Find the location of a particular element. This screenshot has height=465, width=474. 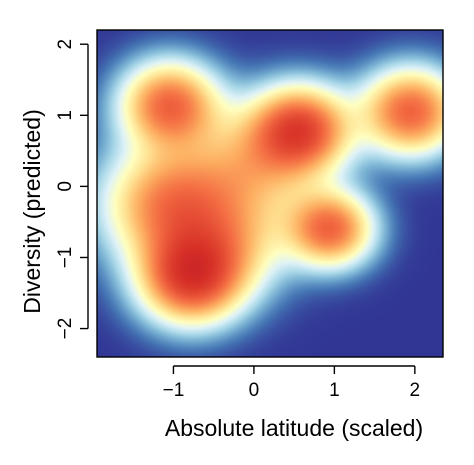

y-tick-label: −2 is located at coordinates (65, 329).